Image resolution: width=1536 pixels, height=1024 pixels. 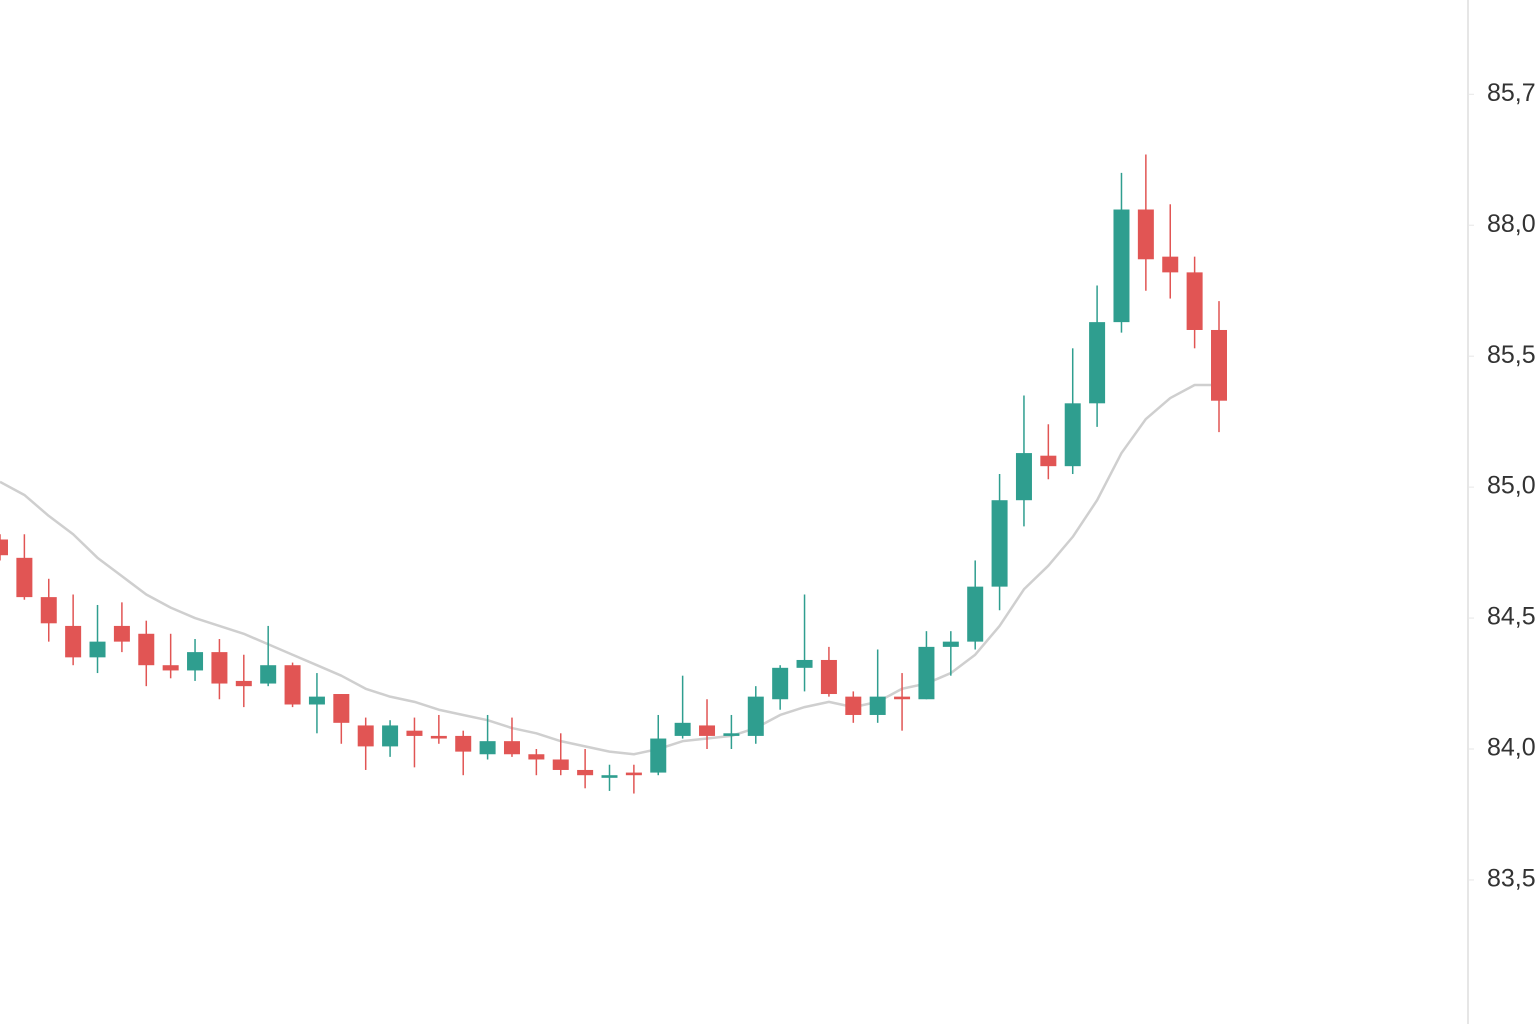 I want to click on y-tick-label: 83,5, so click(x=1511, y=879).